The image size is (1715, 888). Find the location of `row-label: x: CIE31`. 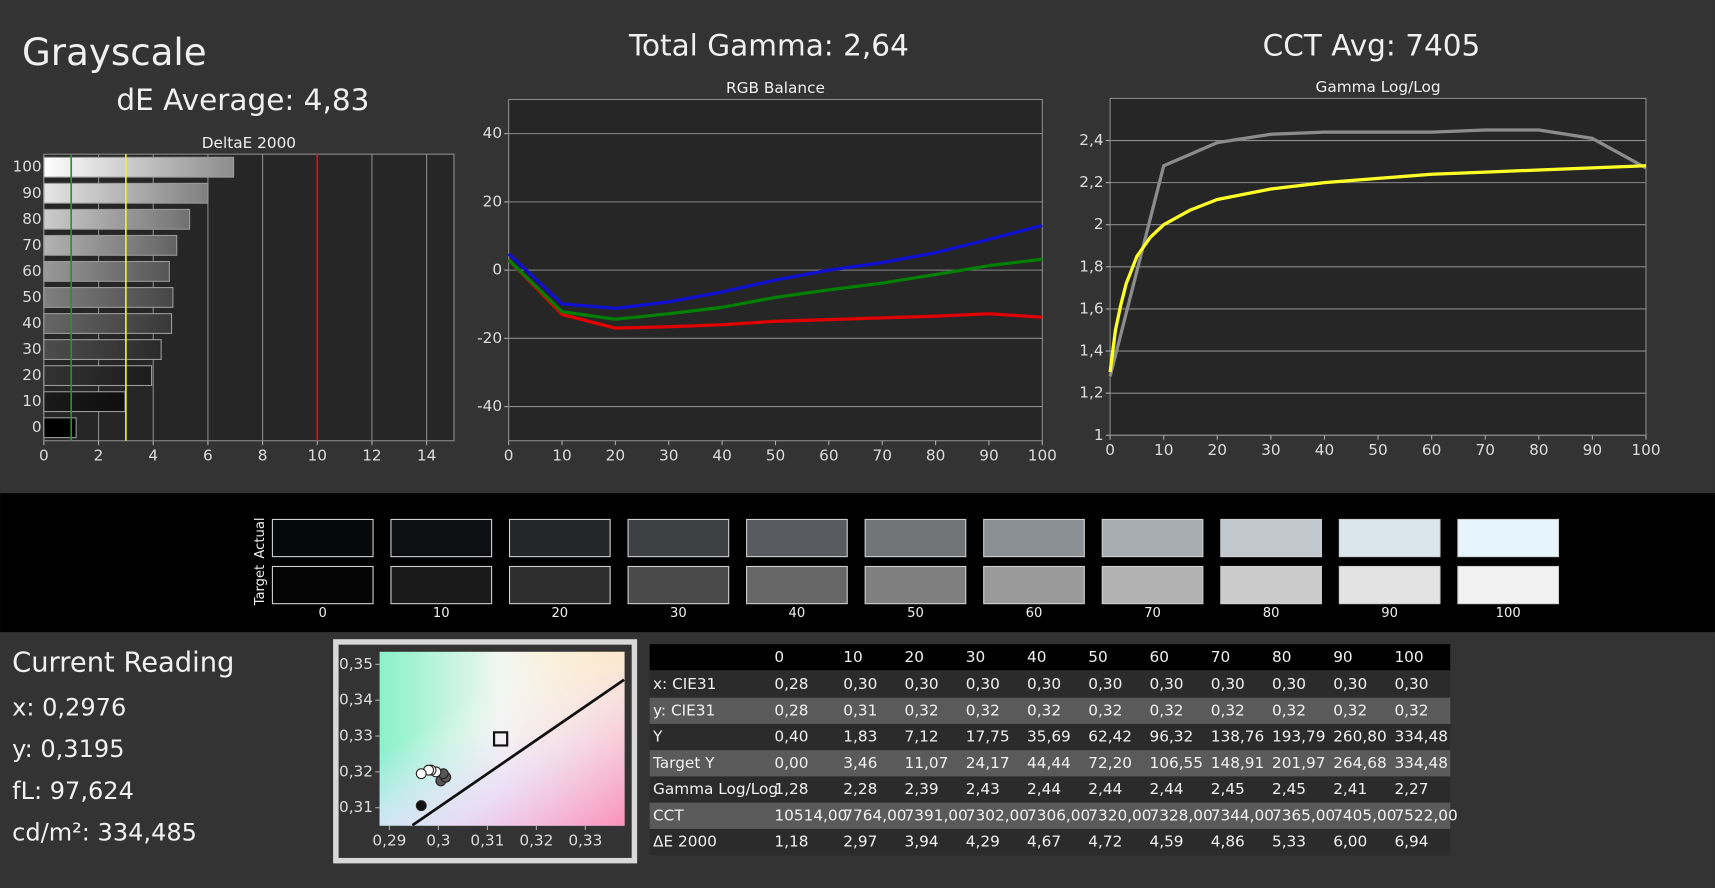

row-label: x: CIE31 is located at coordinates (684, 684).